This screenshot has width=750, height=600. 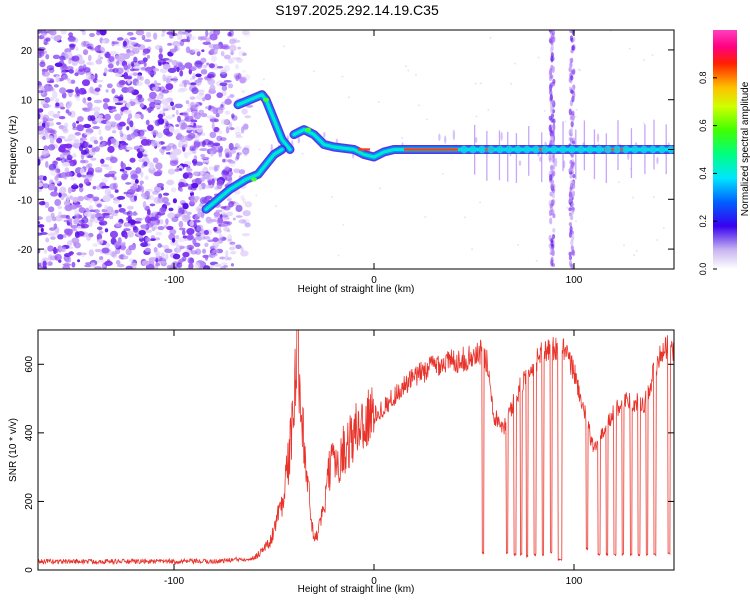 I want to click on colorbar-tick-label: 0.0, so click(x=703, y=269).